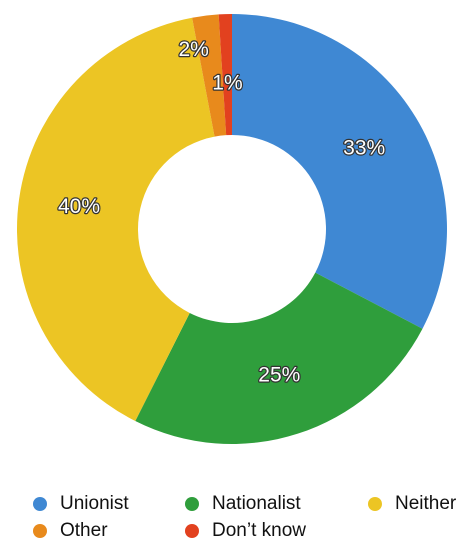 Image resolution: width=468 pixels, height=540 pixels. What do you see at coordinates (84, 530) in the screenshot?
I see `legend-label: Other` at bounding box center [84, 530].